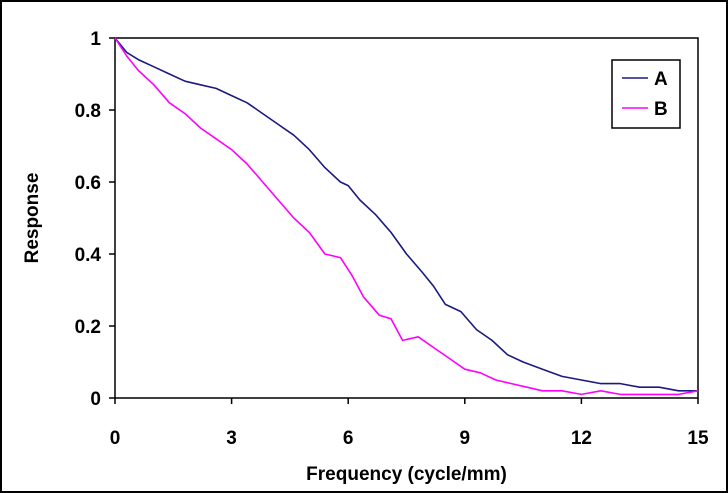  Describe the element at coordinates (348, 438) in the screenshot. I see `x-tick-label: 6` at that location.